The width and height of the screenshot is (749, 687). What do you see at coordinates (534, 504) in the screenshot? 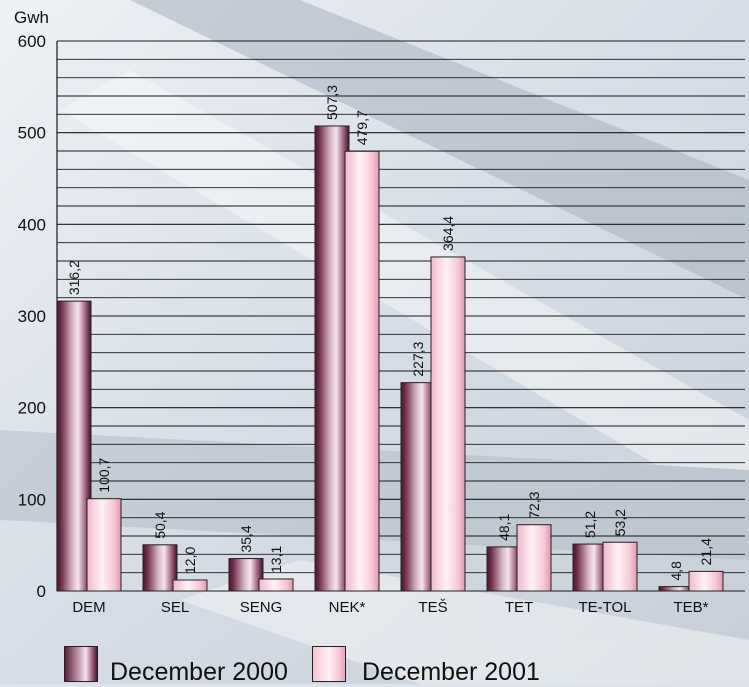
I see `data-label: 72,3` at bounding box center [534, 504].